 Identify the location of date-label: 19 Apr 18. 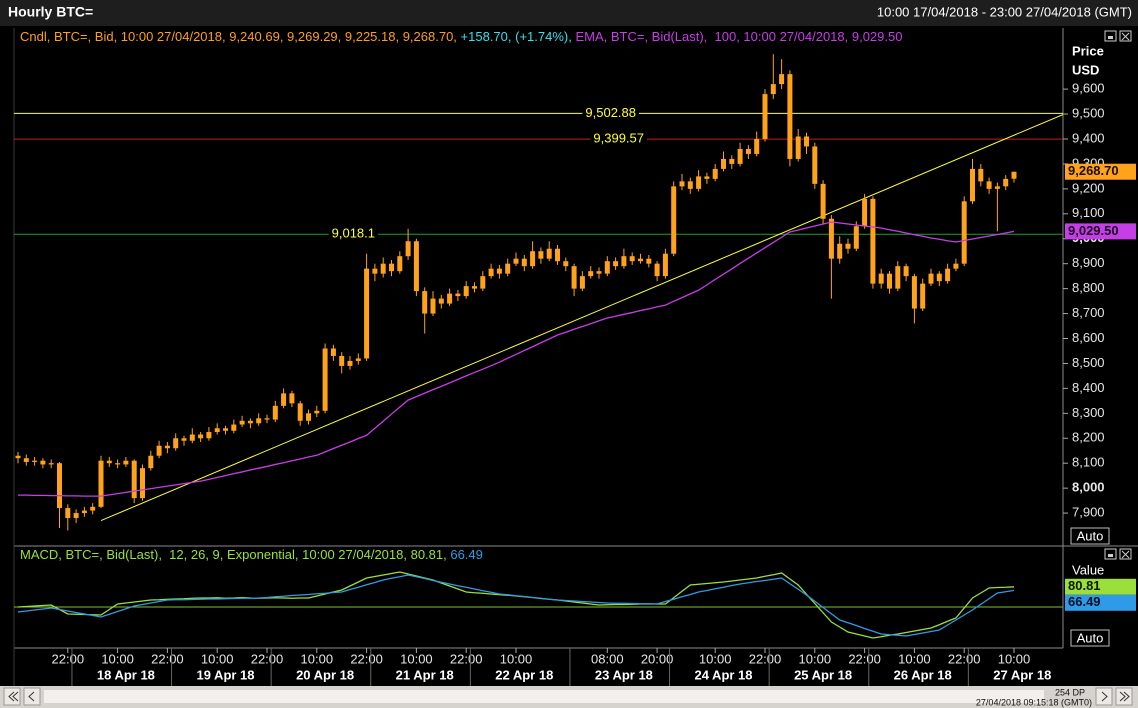
(225, 674).